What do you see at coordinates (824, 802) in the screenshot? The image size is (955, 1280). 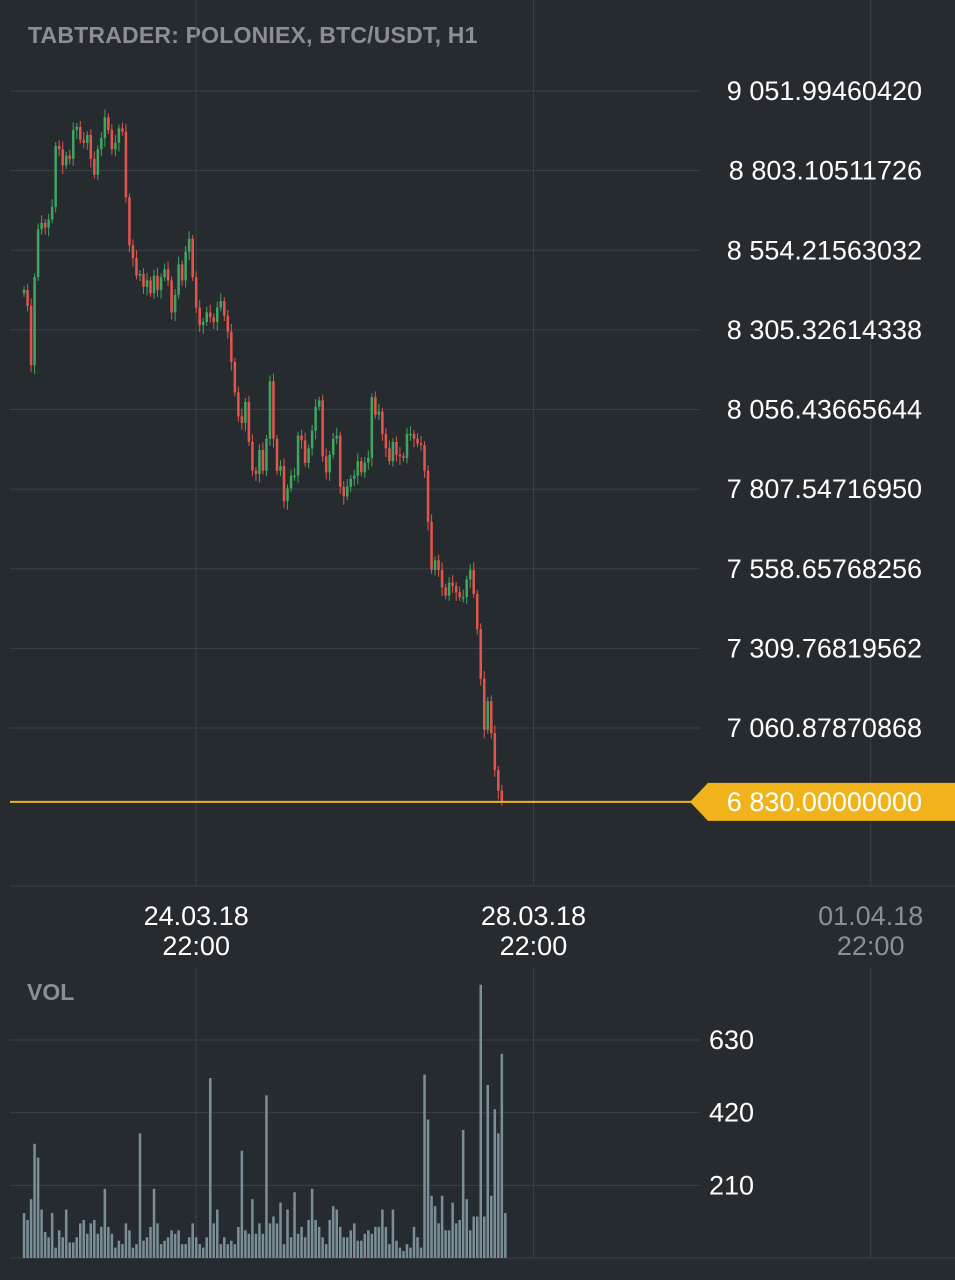 I see `current-price-label: 6 830.00000000` at bounding box center [824, 802].